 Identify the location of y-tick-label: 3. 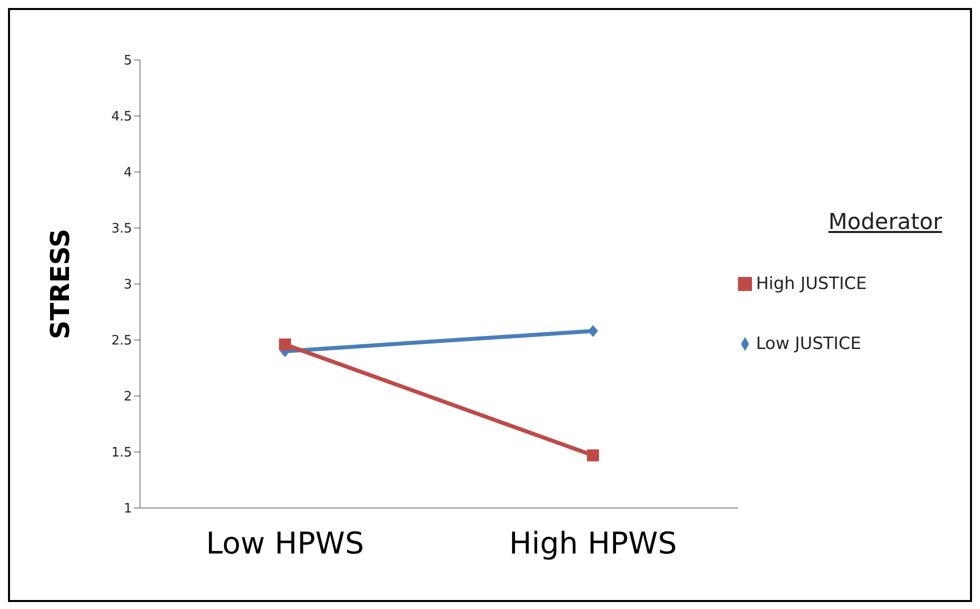
(128, 285).